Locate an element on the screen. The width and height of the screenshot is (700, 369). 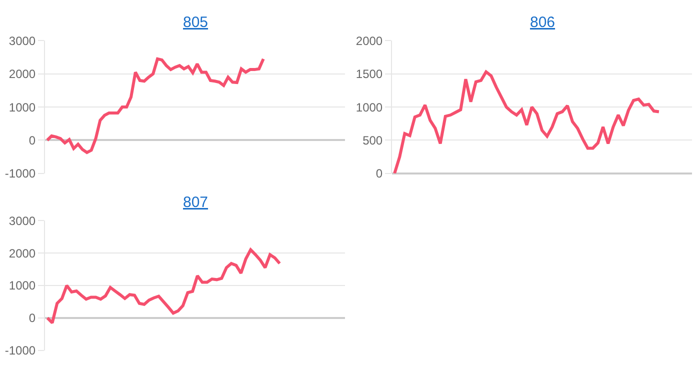
y-tick-label: 1500 is located at coordinates (369, 74).